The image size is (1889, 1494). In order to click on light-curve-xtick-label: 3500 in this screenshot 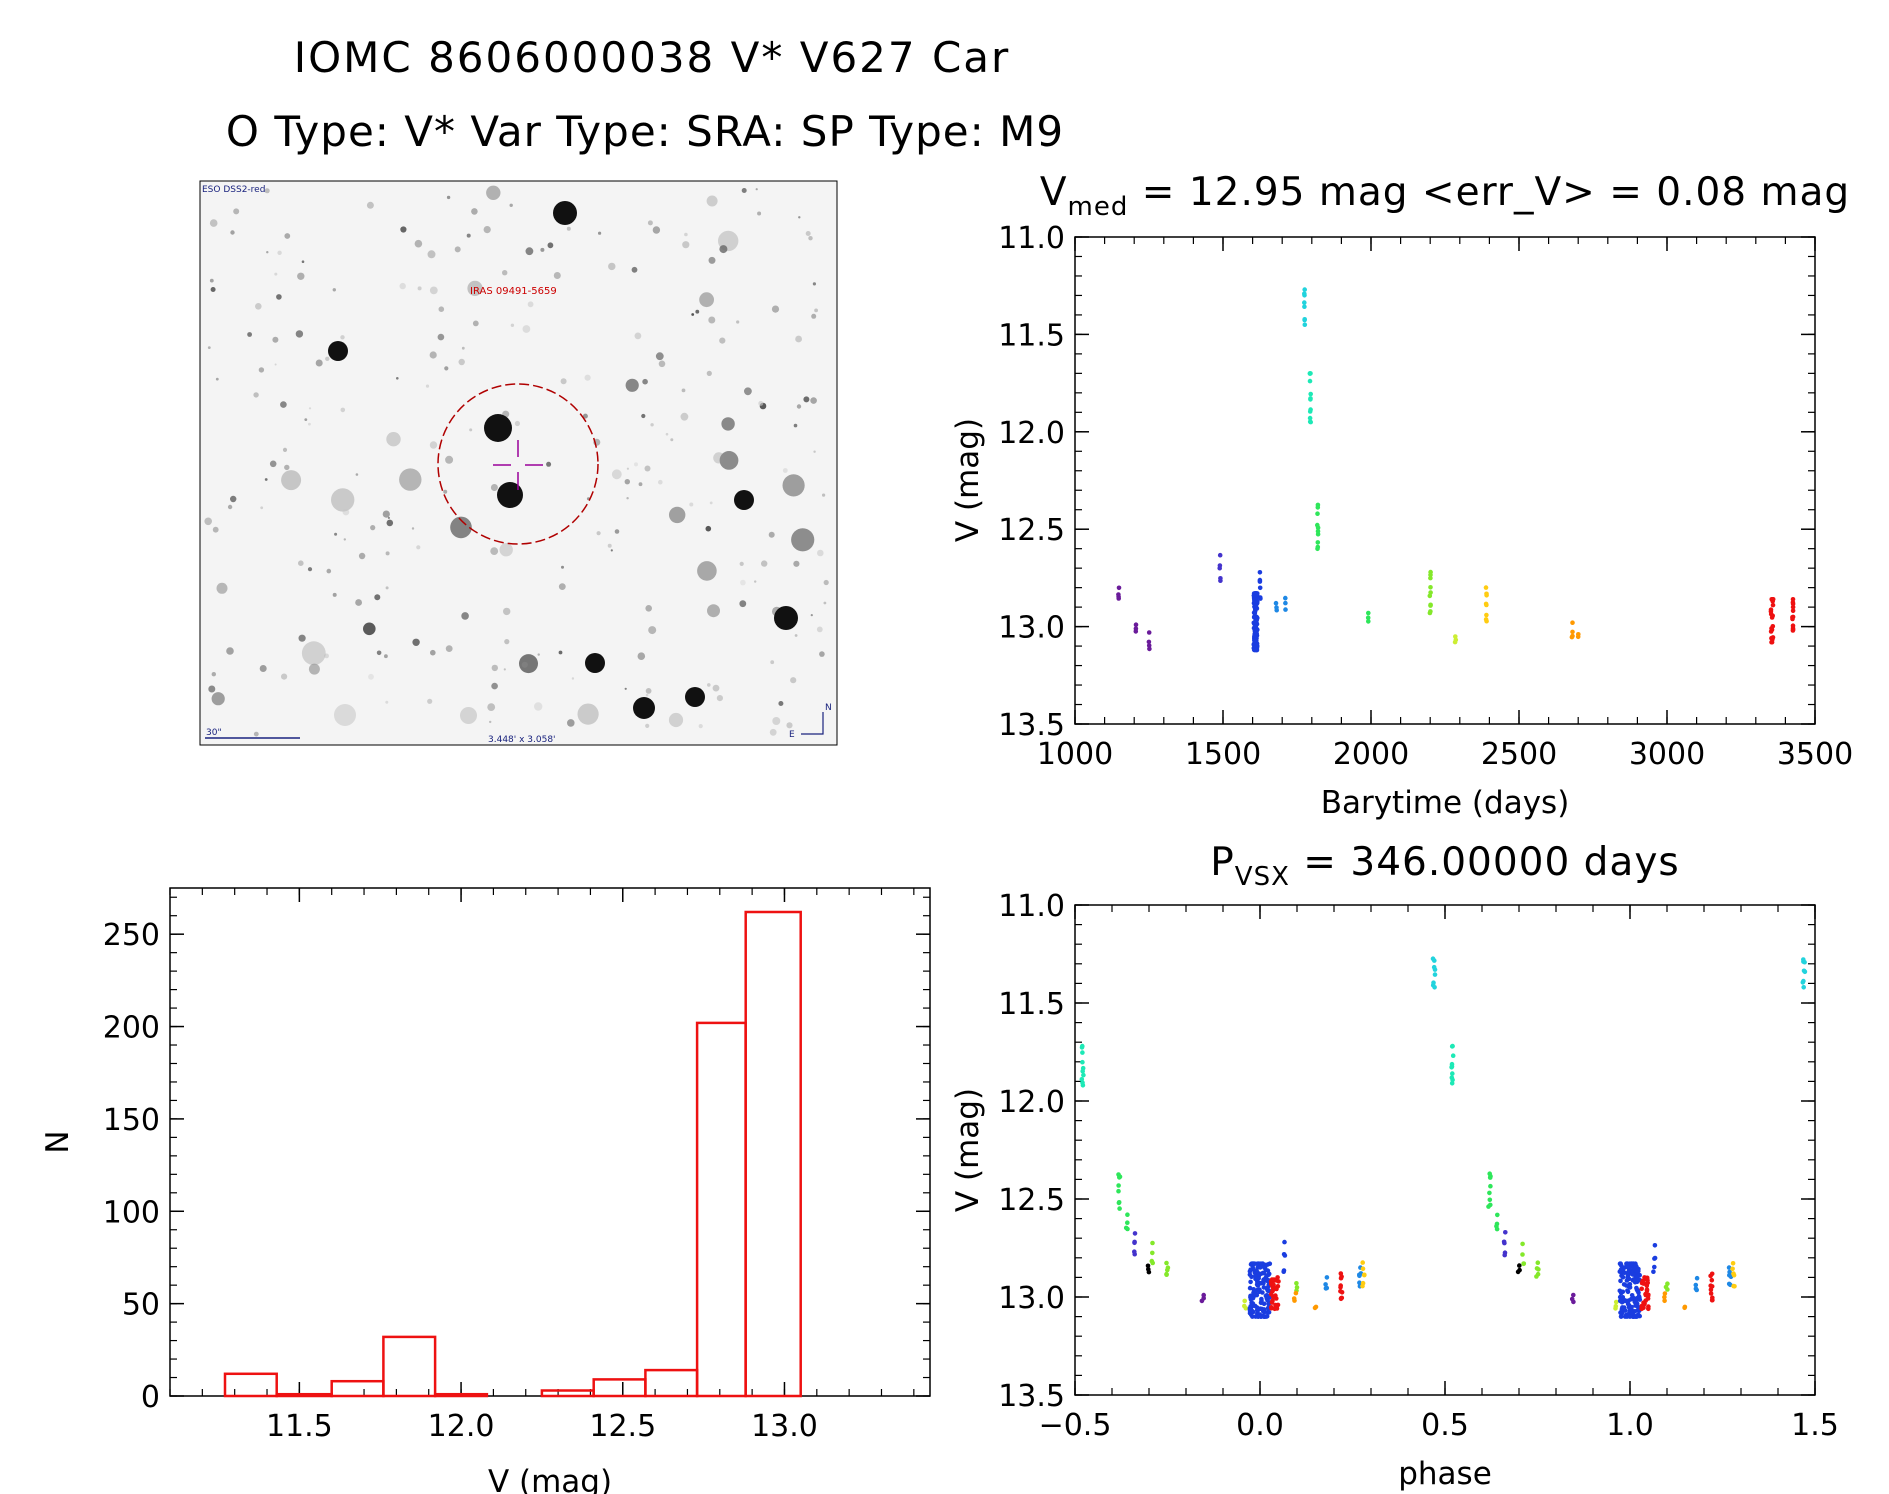, I will do `click(1815, 754)`.